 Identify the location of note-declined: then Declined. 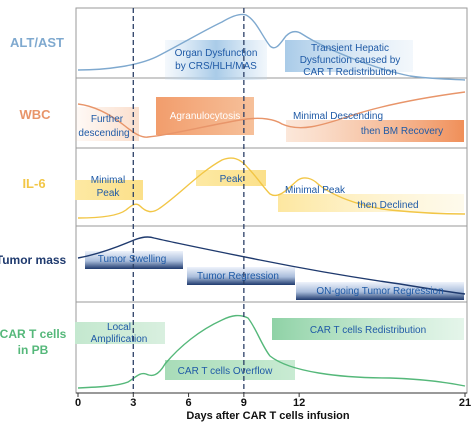
(387, 205).